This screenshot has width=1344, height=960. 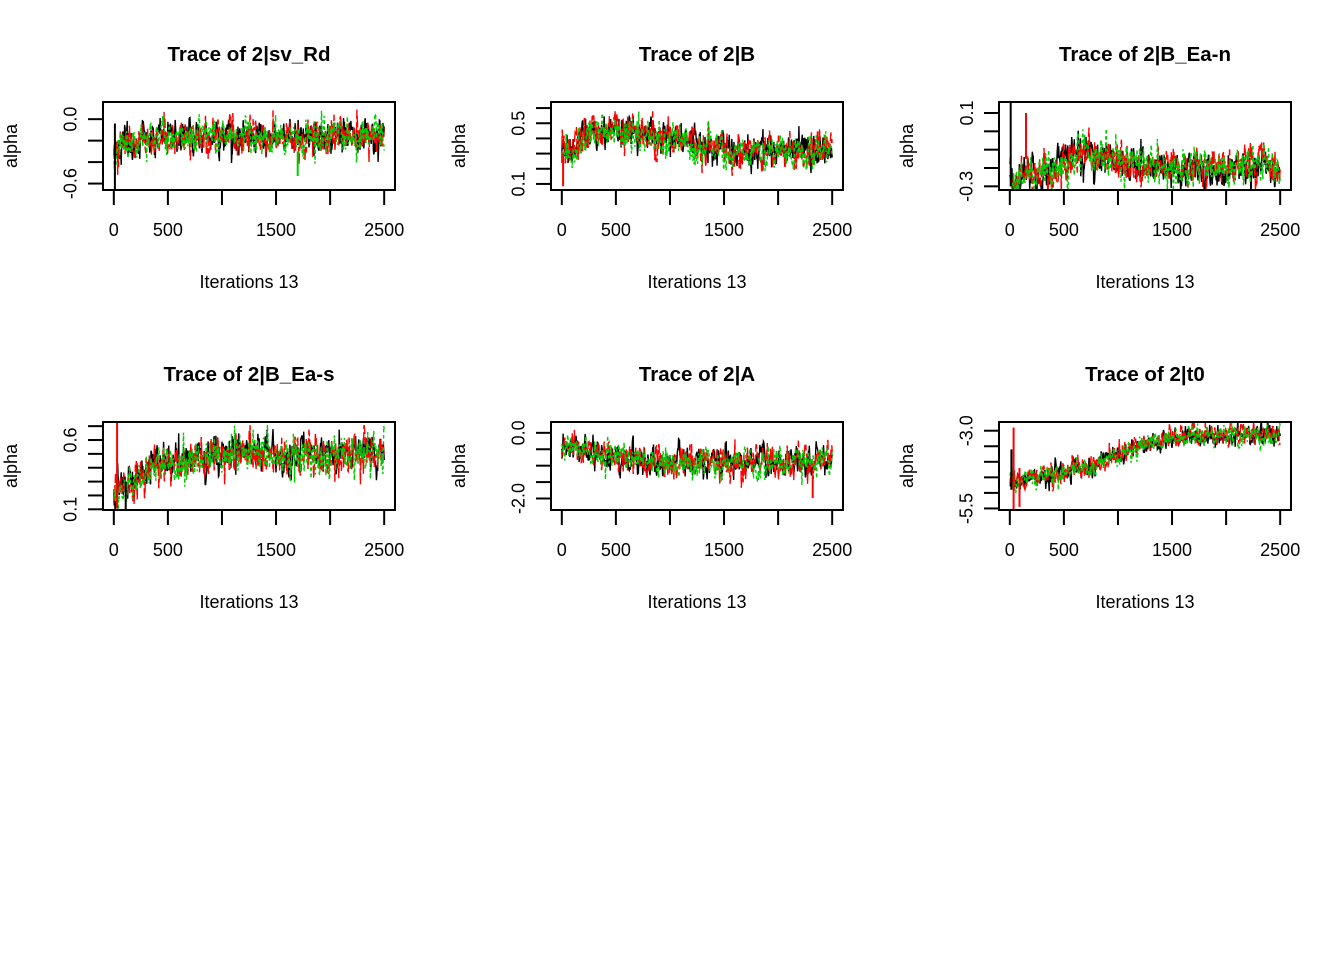 What do you see at coordinates (967, 508) in the screenshot?
I see `y-tick-label: -5.5` at bounding box center [967, 508].